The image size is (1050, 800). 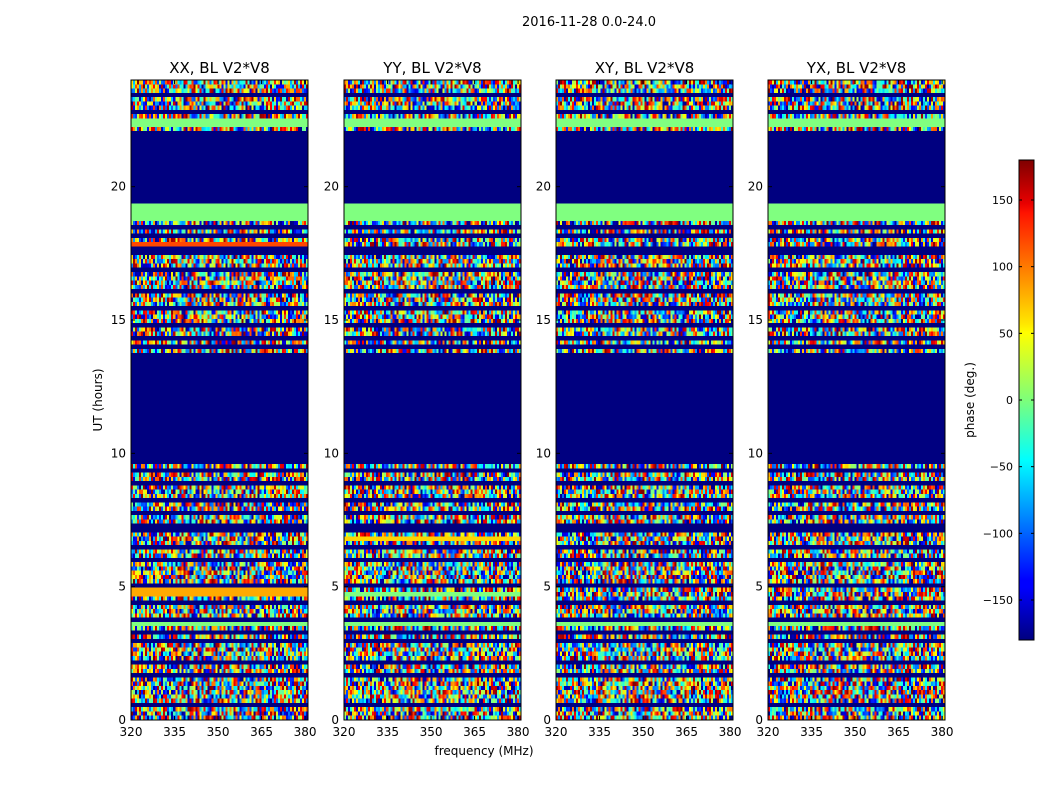 What do you see at coordinates (998, 533) in the screenshot?
I see `colorbar-tick-label: −100` at bounding box center [998, 533].